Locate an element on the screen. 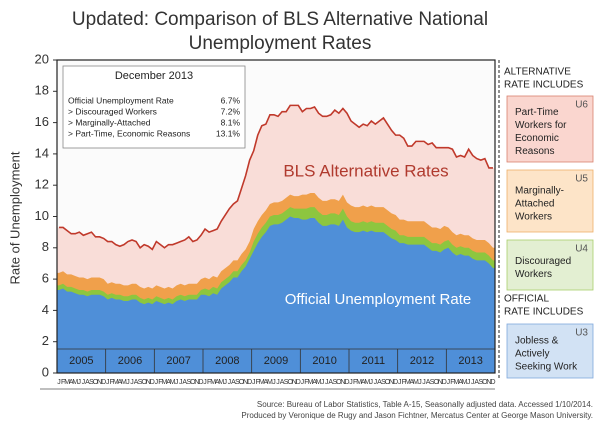  side-box-text: Reasons is located at coordinates (534, 151).